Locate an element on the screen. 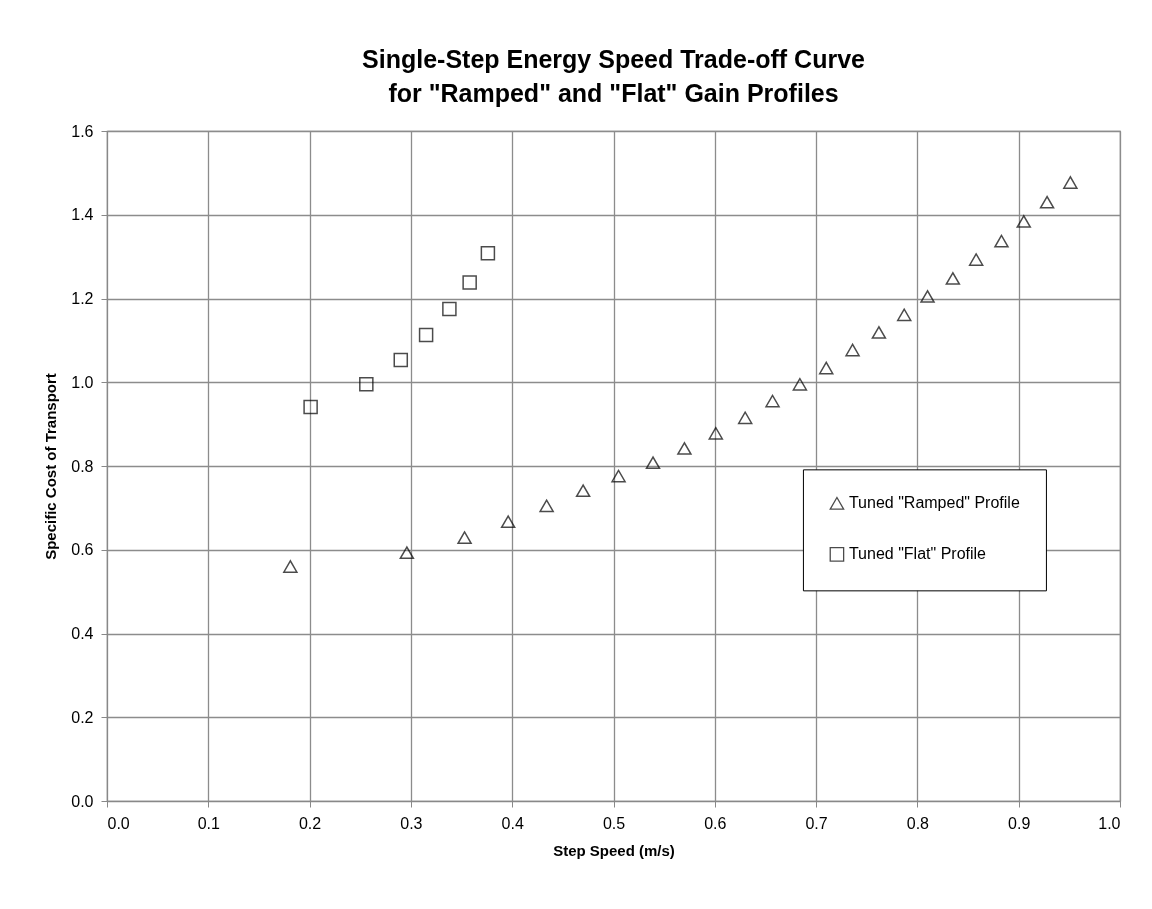 Image resolution: width=1152 pixels, height=909 pixels. y-tick-label: 0.2 is located at coordinates (82, 717).